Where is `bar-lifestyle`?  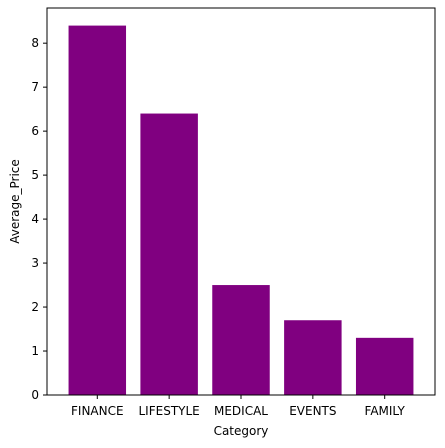
bar-lifestyle is located at coordinates (169, 254).